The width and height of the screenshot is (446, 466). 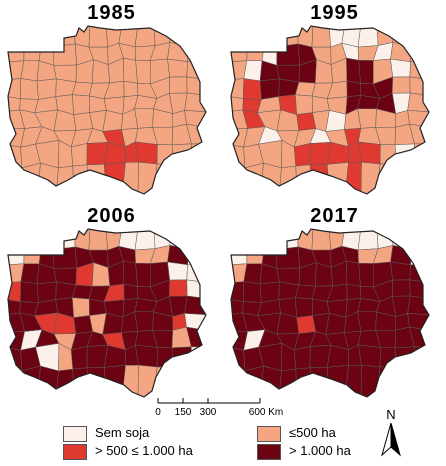 What do you see at coordinates (391, 414) in the screenshot?
I see `north-label: N` at bounding box center [391, 414].